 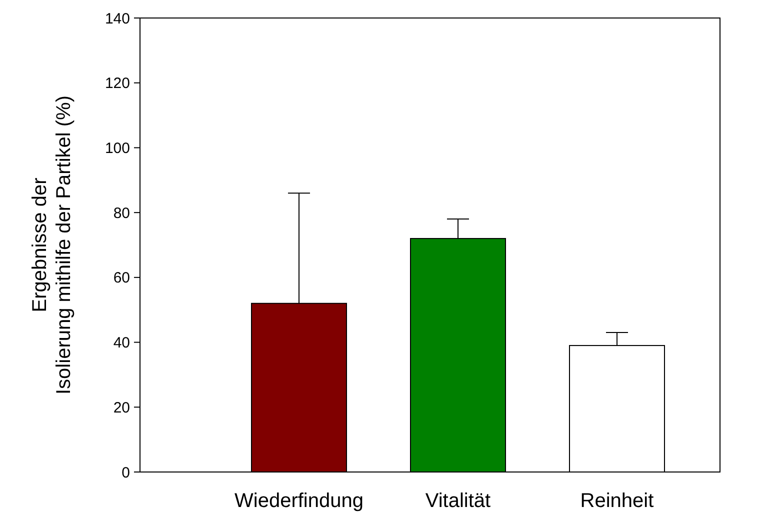 What do you see at coordinates (121, 278) in the screenshot?
I see `y-tick-label: 60` at bounding box center [121, 278].